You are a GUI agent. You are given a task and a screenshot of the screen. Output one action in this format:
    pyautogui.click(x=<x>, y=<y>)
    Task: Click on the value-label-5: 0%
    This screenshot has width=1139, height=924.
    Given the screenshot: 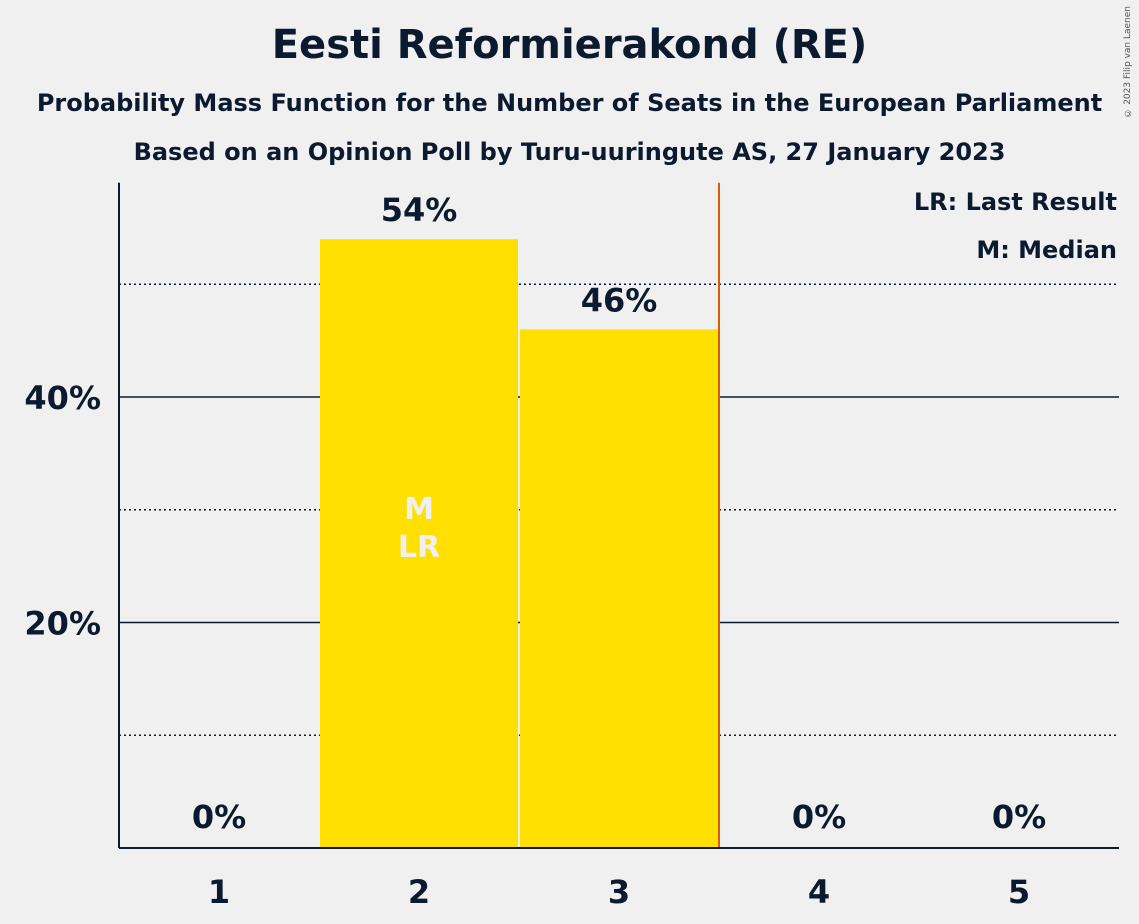 What is the action you would take?
    pyautogui.click(x=1019, y=817)
    